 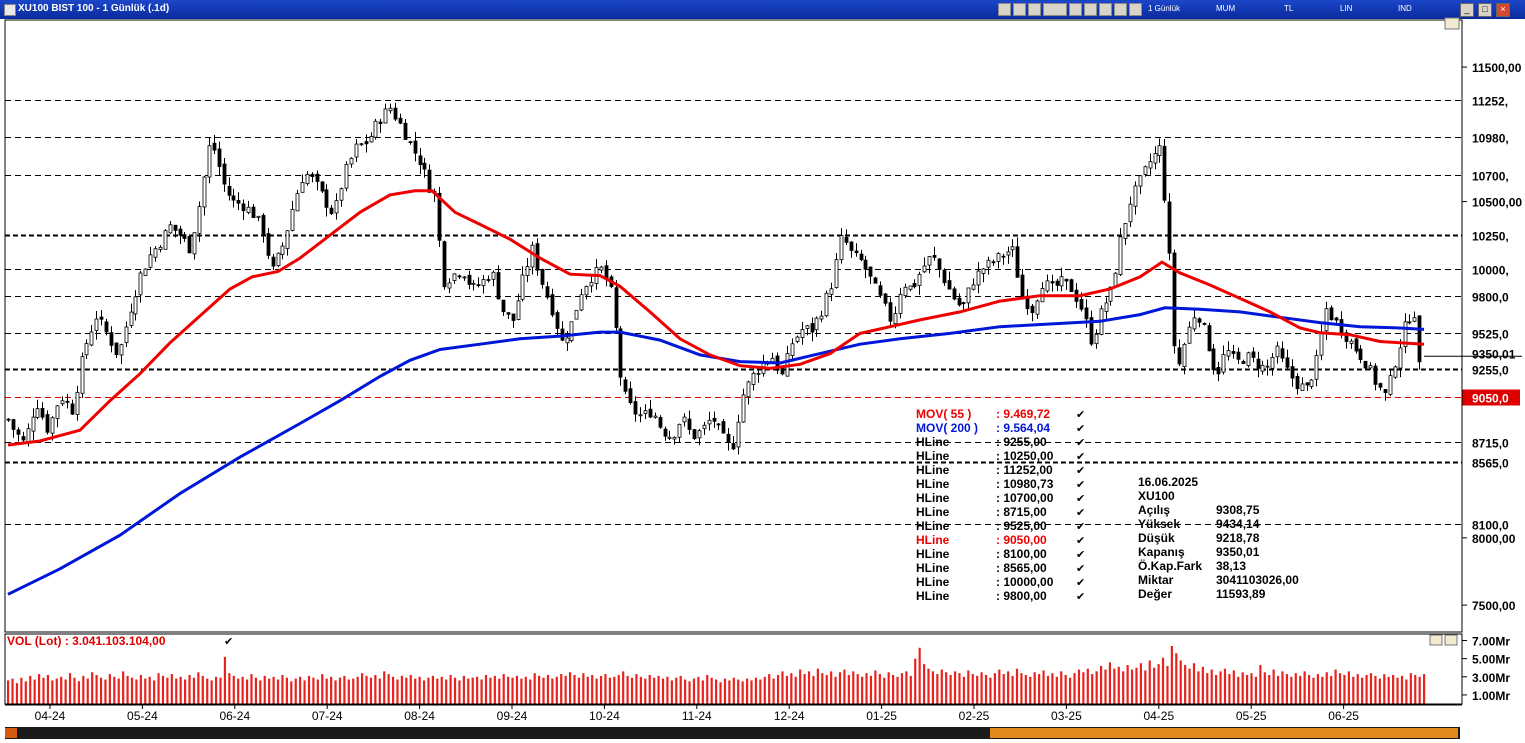 I want to click on currency-selector: TL, so click(x=1289, y=8).